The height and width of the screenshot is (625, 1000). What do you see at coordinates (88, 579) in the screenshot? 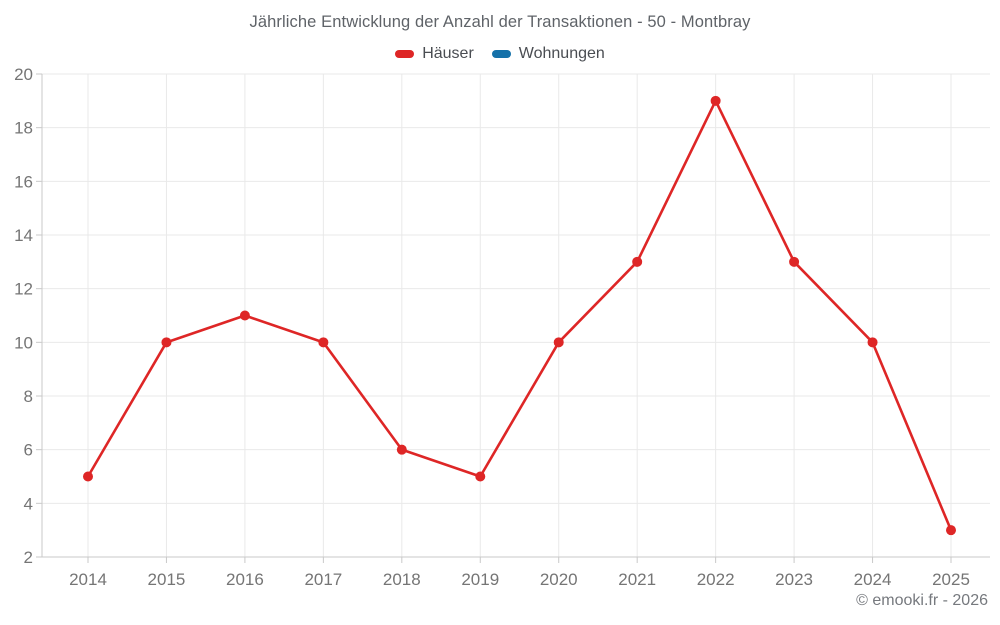
I see `x-axis-tick-label: 2014` at bounding box center [88, 579].